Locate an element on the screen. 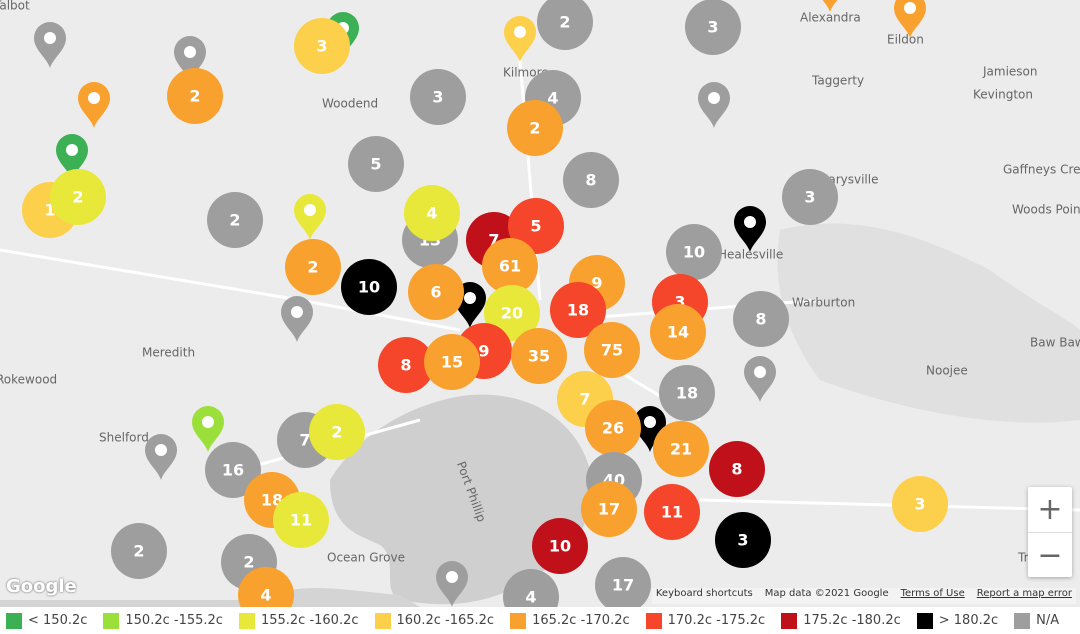 This screenshot has height=634, width=1080. cluster: 6 is located at coordinates (436, 292).